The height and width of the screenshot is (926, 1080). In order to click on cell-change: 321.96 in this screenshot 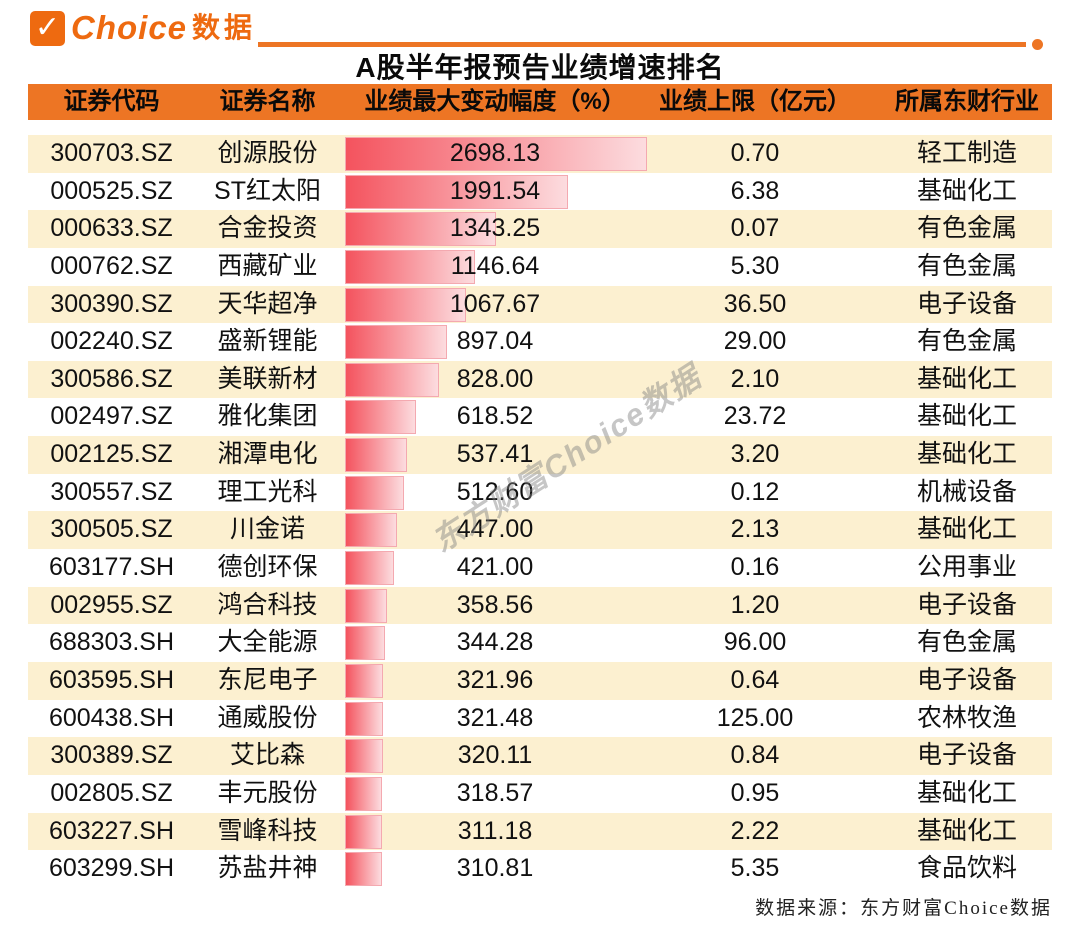, I will do `click(495, 681)`.